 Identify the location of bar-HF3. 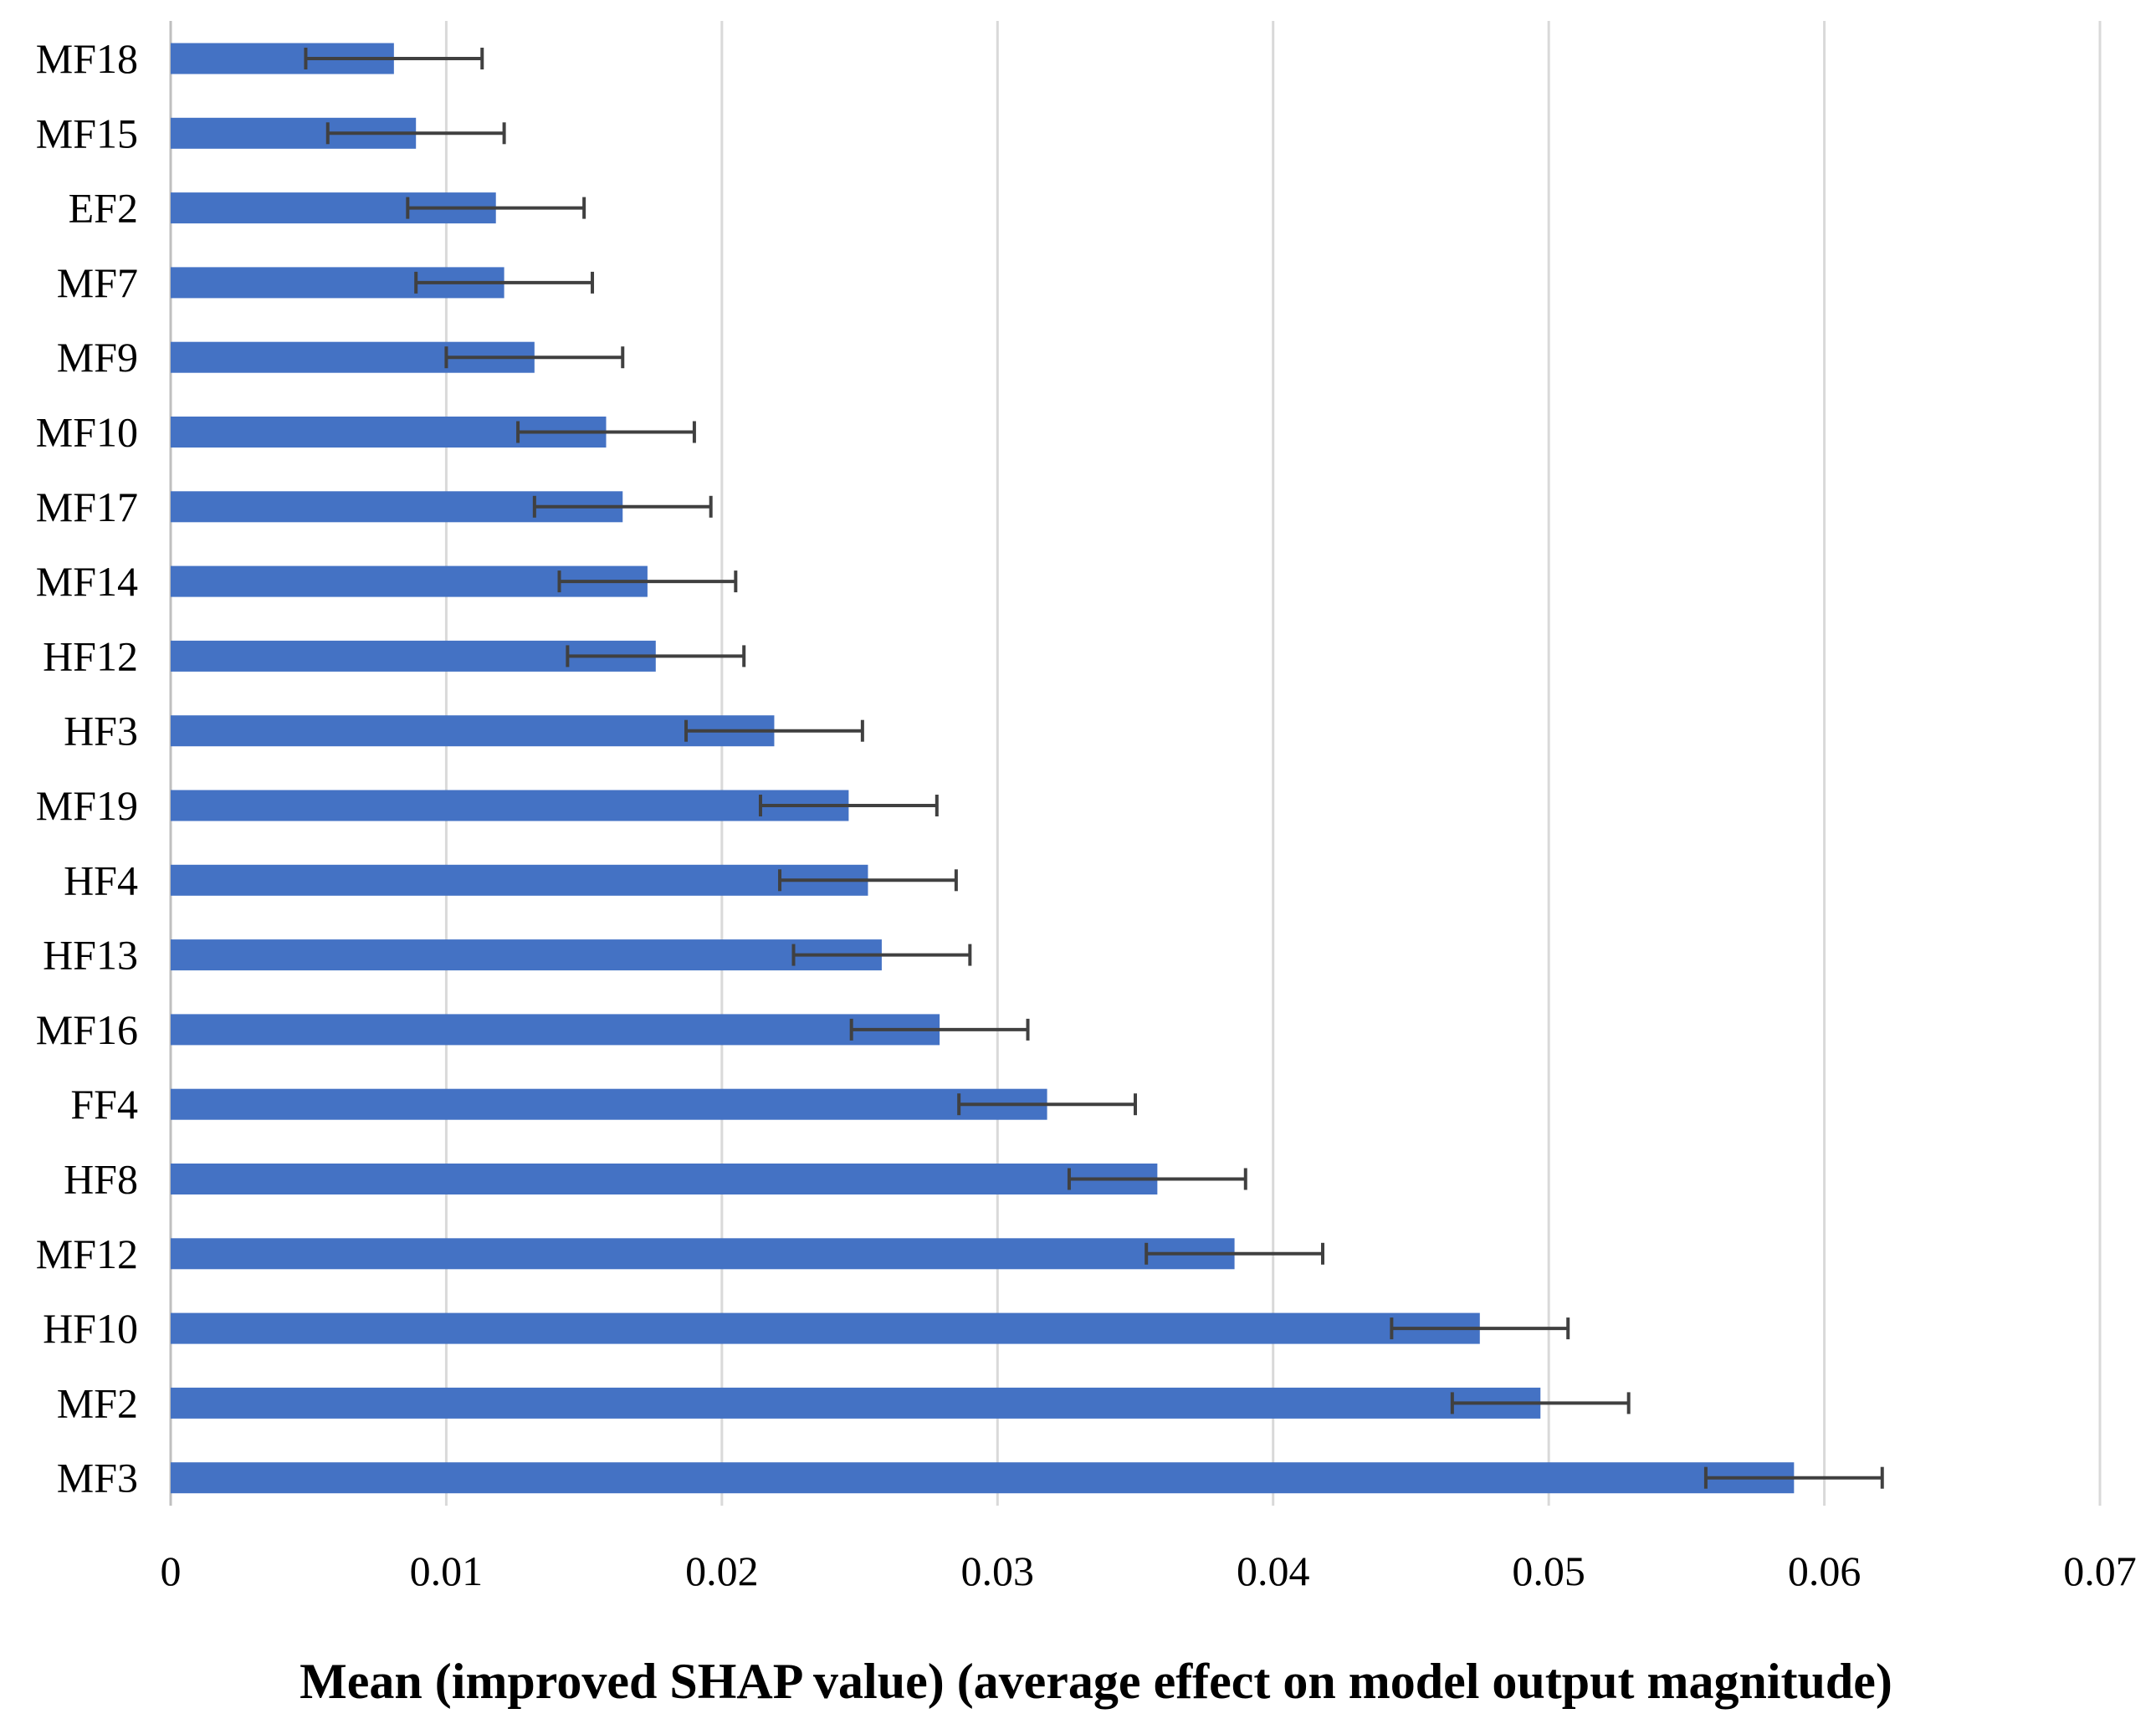
(473, 731).